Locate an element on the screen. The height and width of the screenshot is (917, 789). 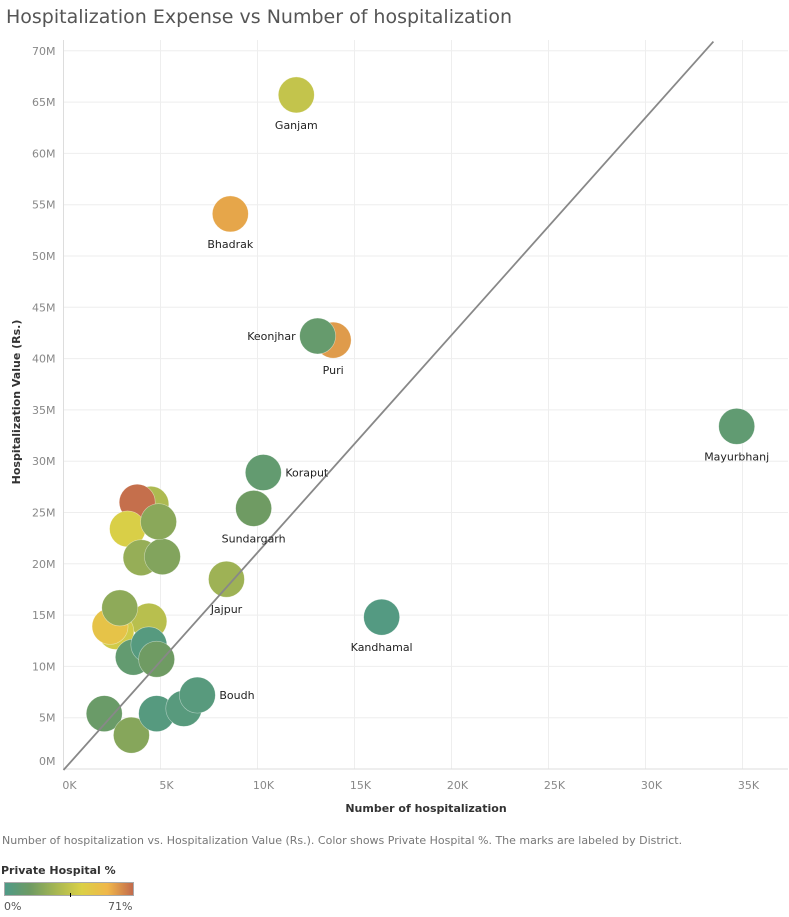
y-tick-label: 0M is located at coordinates (47, 761).